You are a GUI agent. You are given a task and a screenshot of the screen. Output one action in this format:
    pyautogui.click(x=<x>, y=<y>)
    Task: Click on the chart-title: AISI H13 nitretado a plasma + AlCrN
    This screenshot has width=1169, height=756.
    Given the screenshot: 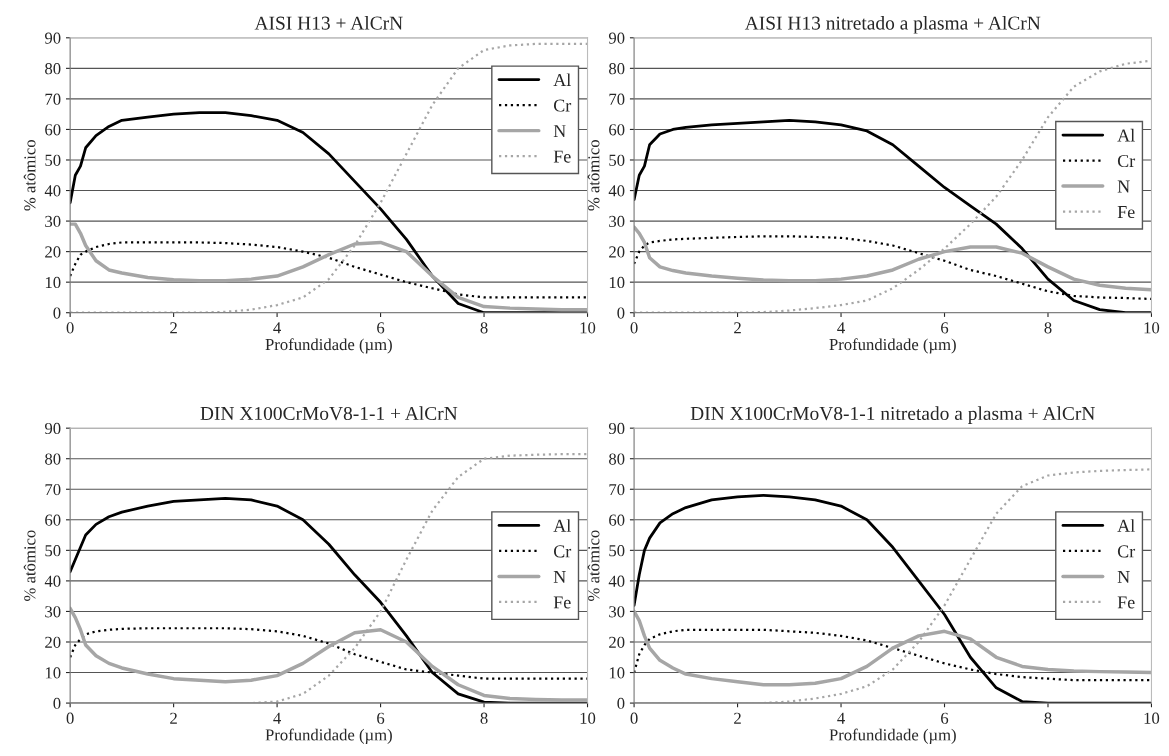 What is the action you would take?
    pyautogui.click(x=892, y=24)
    